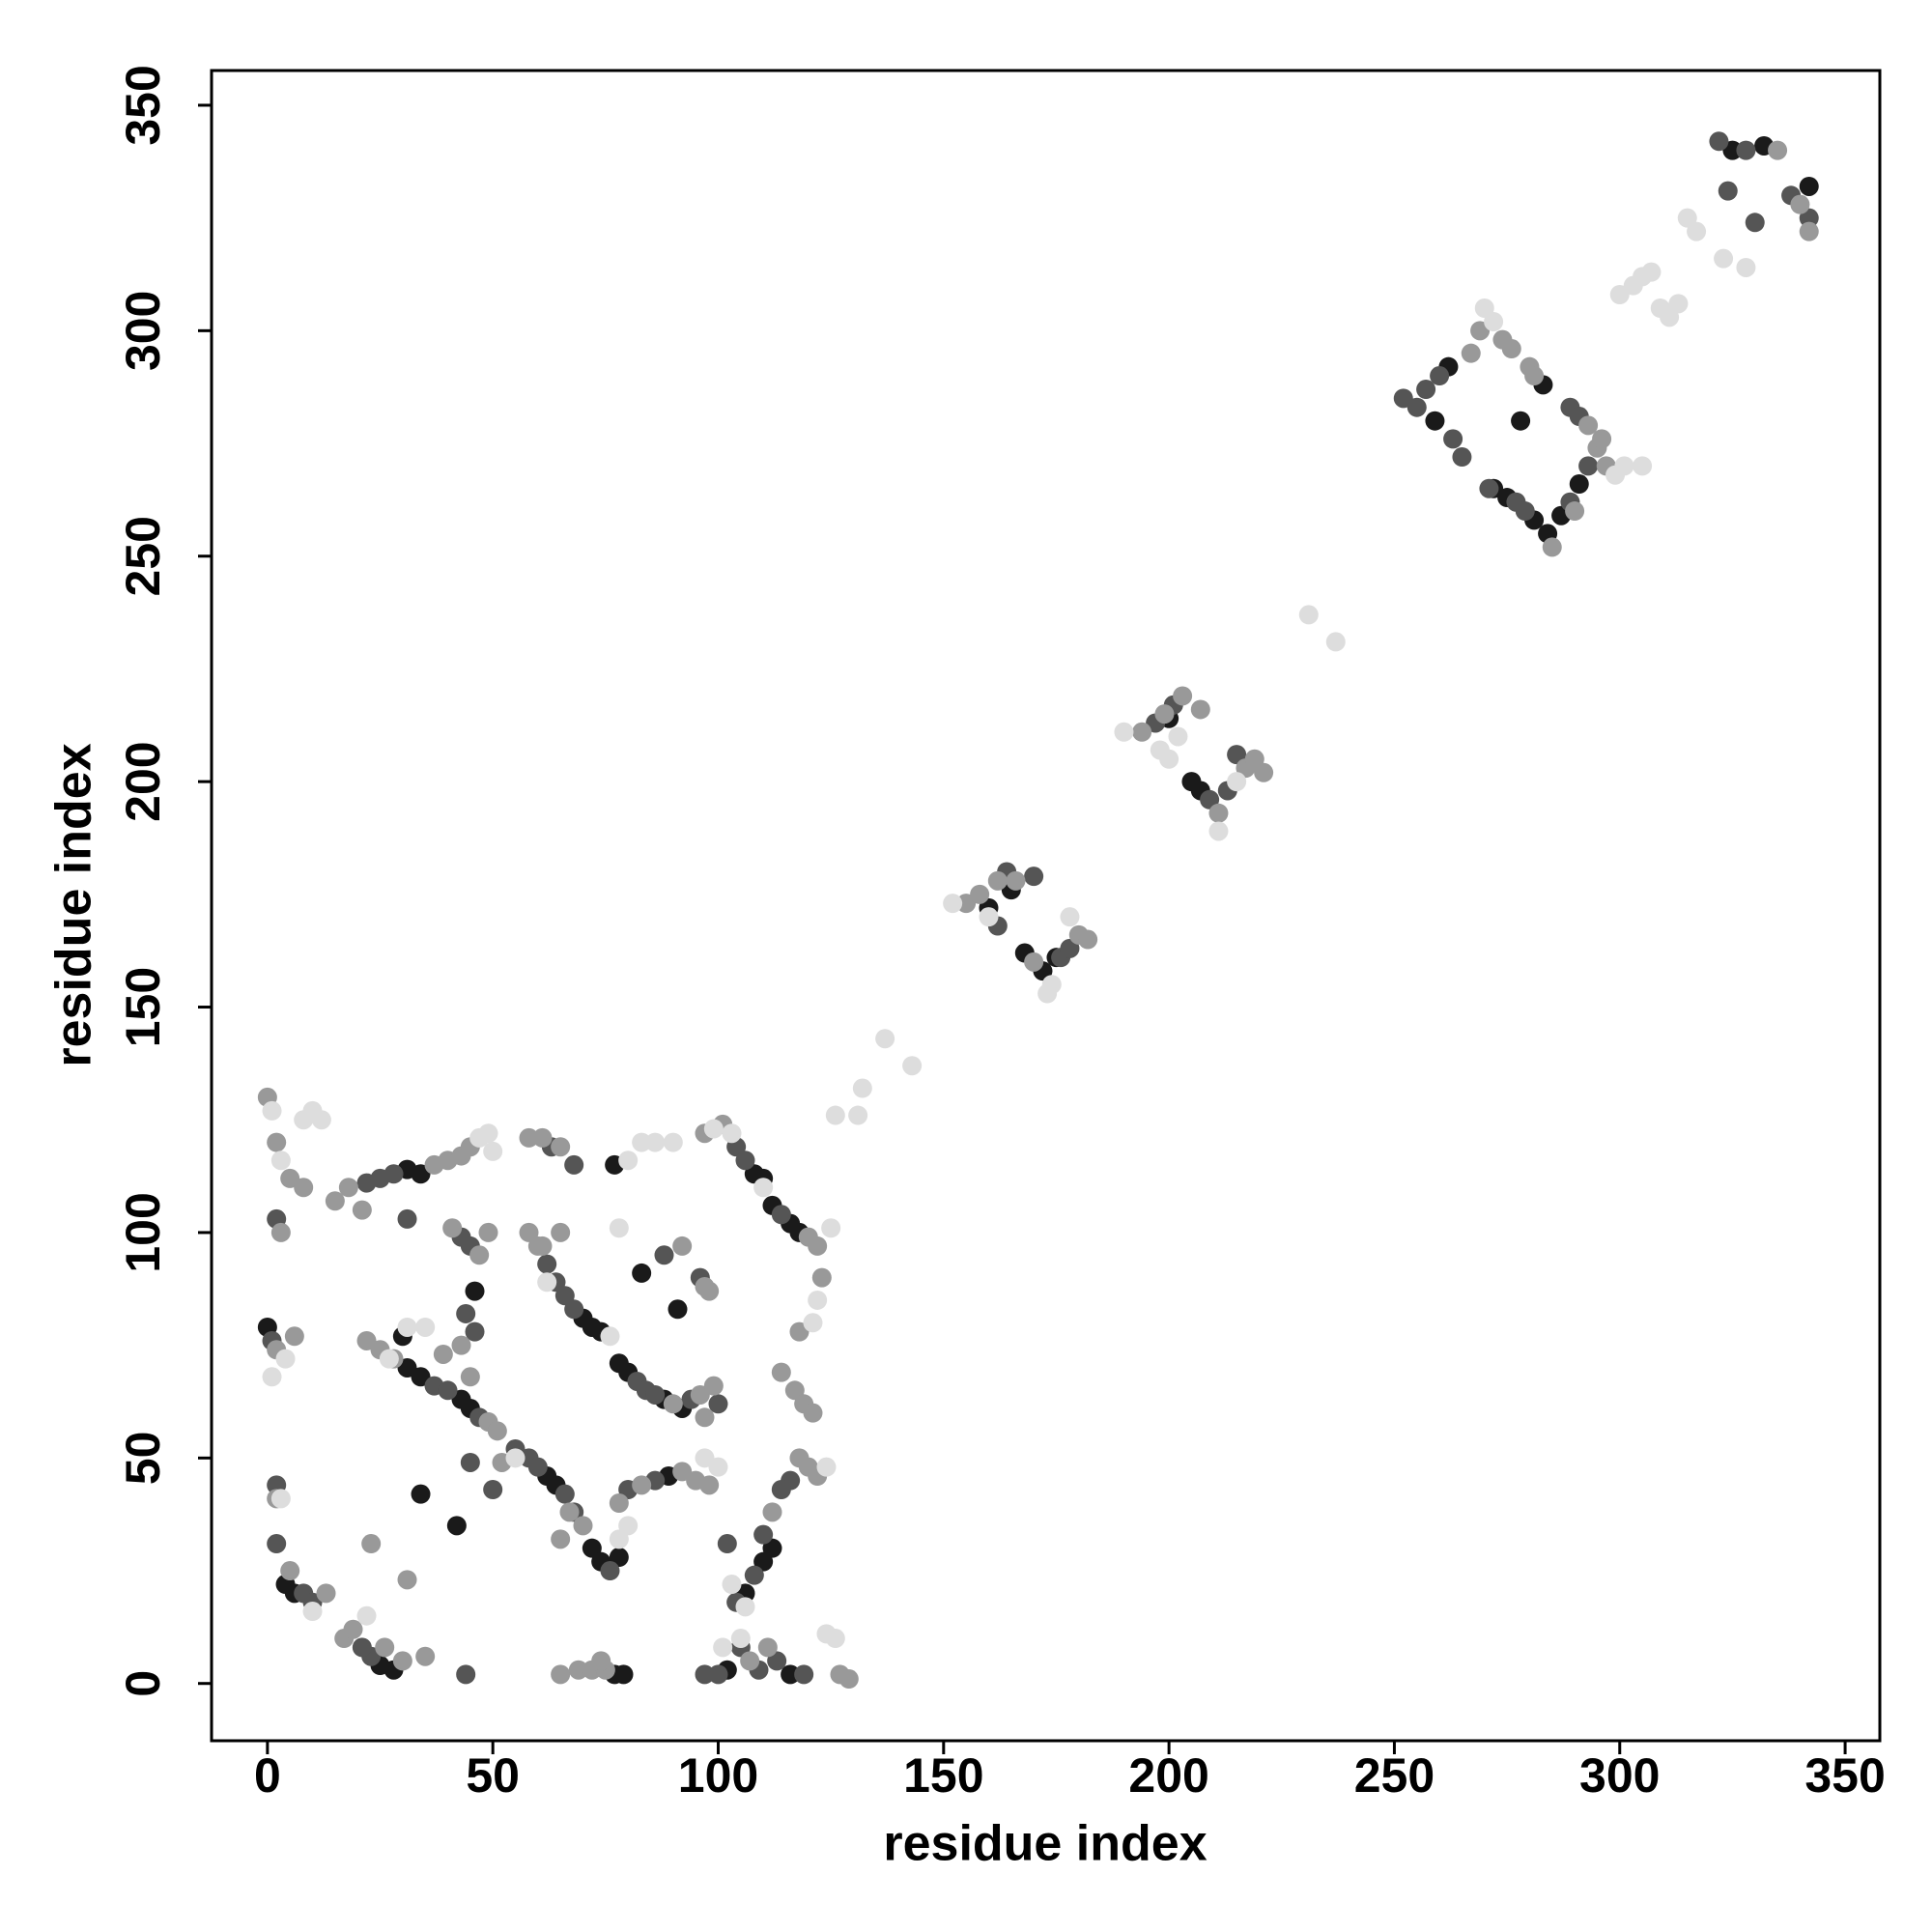 The width and height of the screenshot is (1932, 1932). Describe the element at coordinates (143, 556) in the screenshot. I see `y-tick-label: 250` at that location.